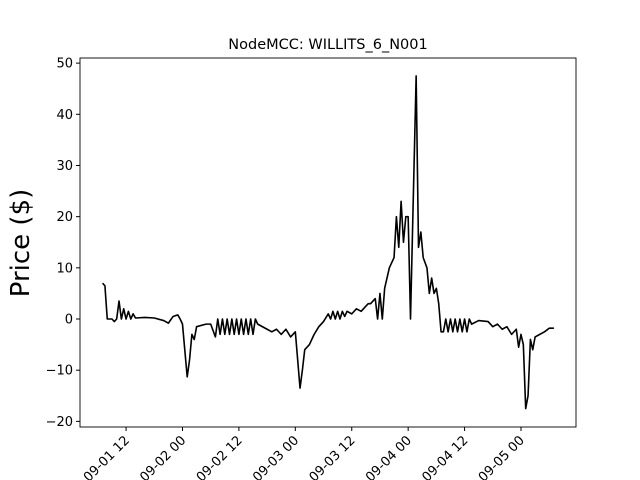 This screenshot has width=640, height=480. Describe the element at coordinates (59, 371) in the screenshot. I see `y-tick-label: −10` at that location.